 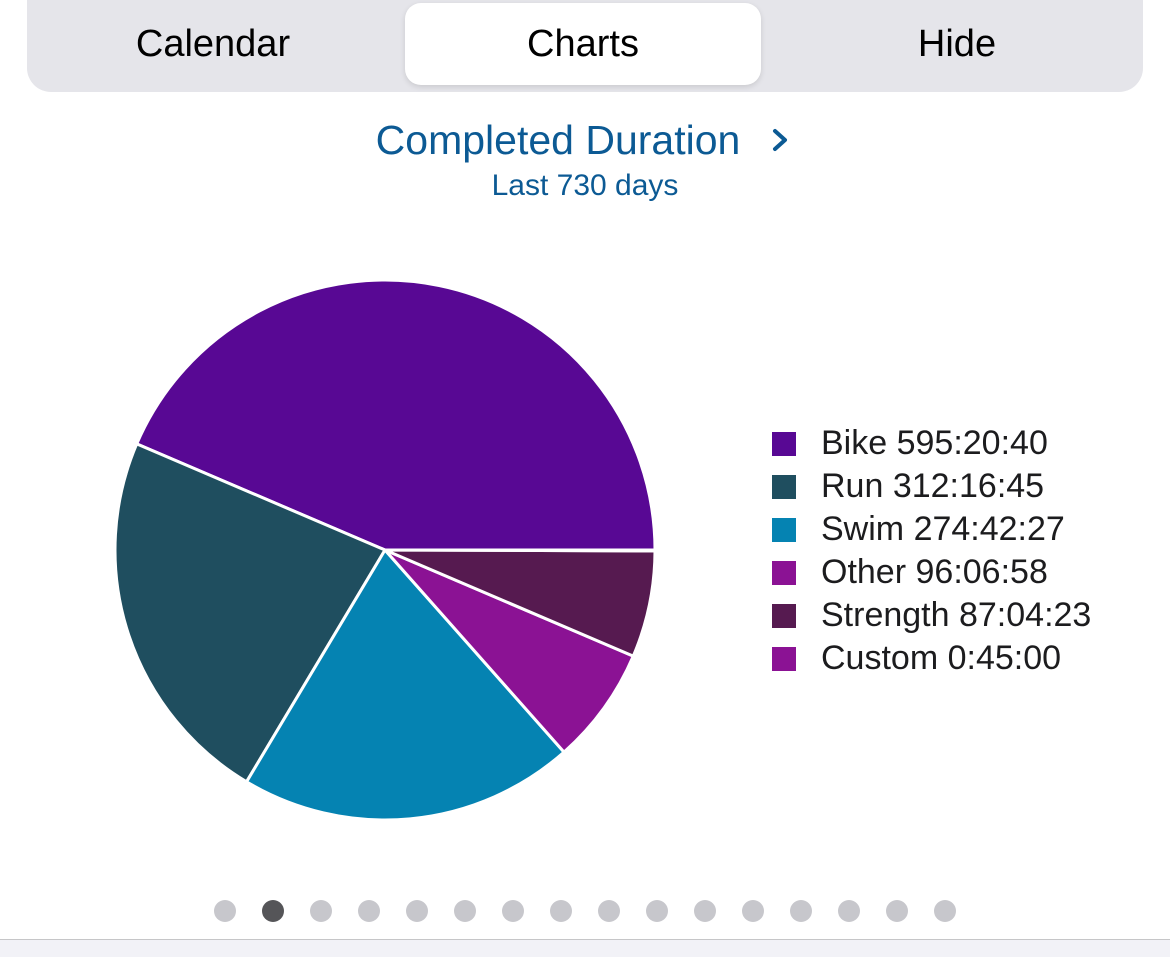 What do you see at coordinates (852, 486) in the screenshot?
I see `legend-series-name: Run` at bounding box center [852, 486].